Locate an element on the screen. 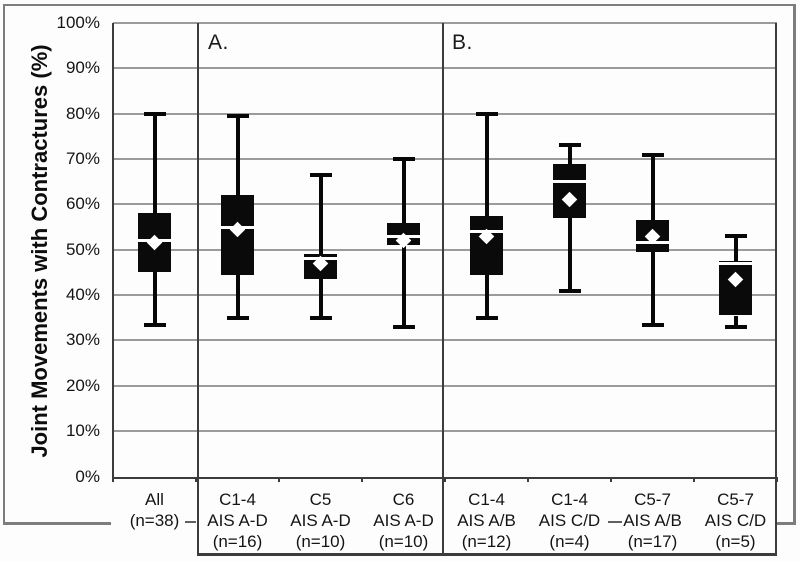 The image size is (800, 562). category-label: C6 AIS A-D (n=10) is located at coordinates (404, 520).